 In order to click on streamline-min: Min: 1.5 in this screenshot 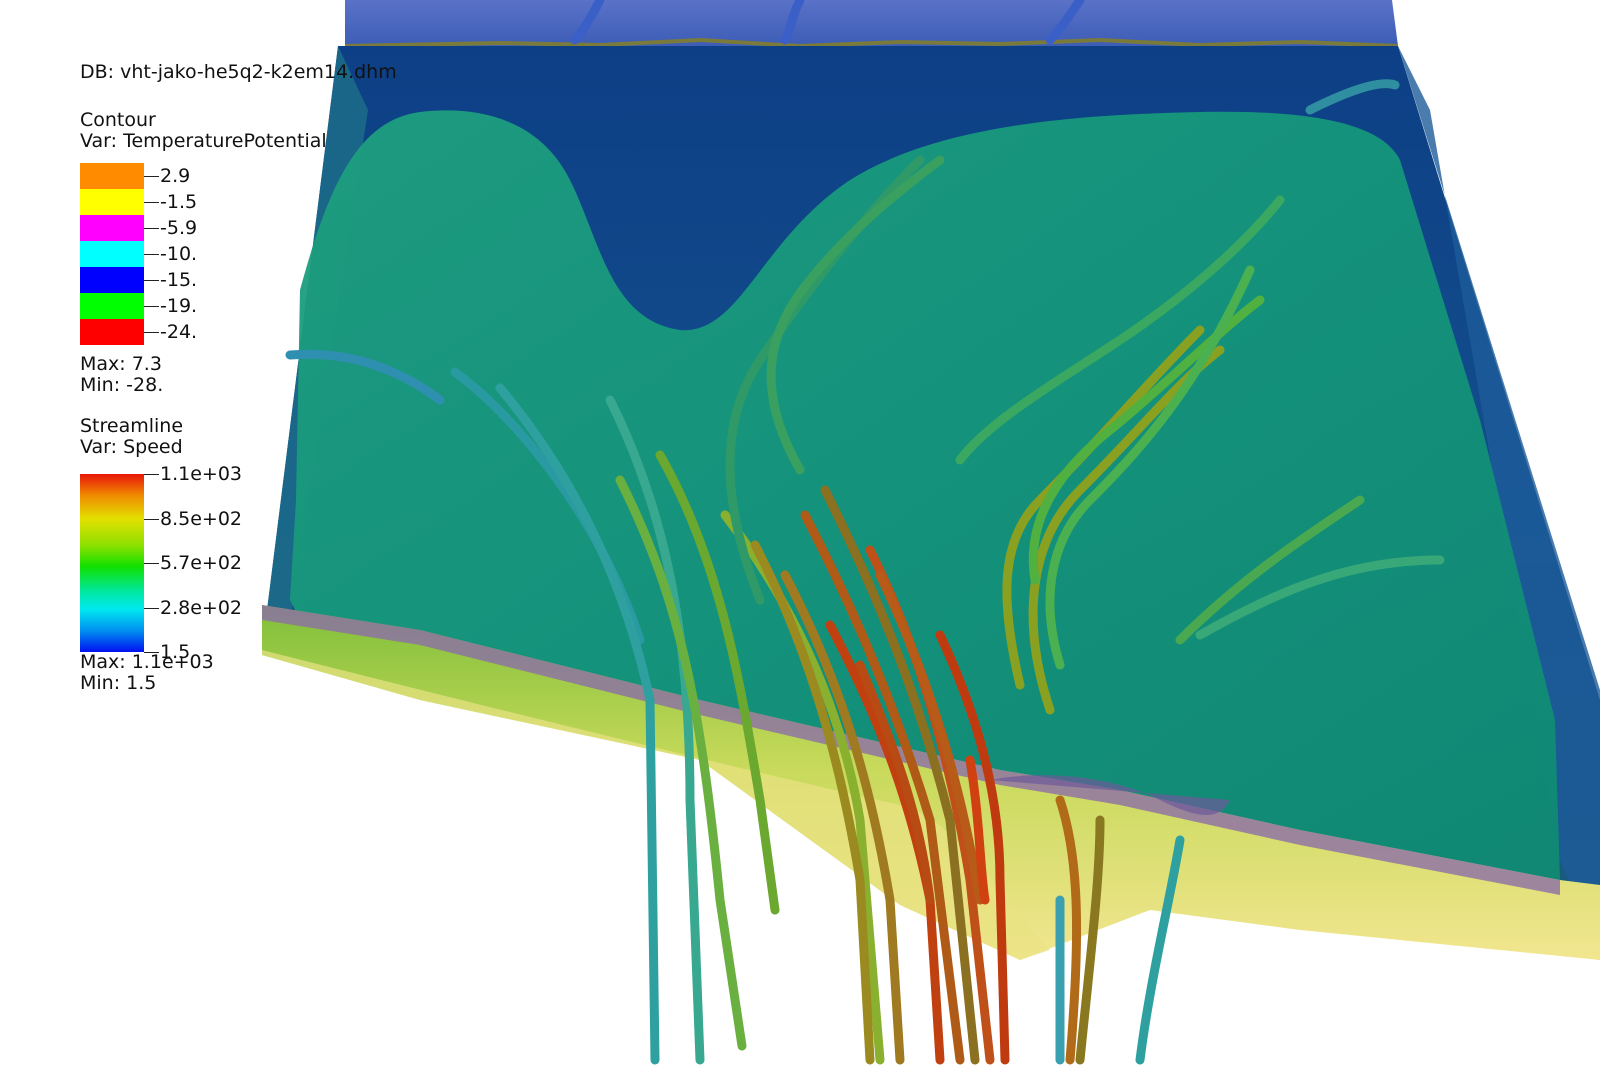, I will do `click(118, 683)`.